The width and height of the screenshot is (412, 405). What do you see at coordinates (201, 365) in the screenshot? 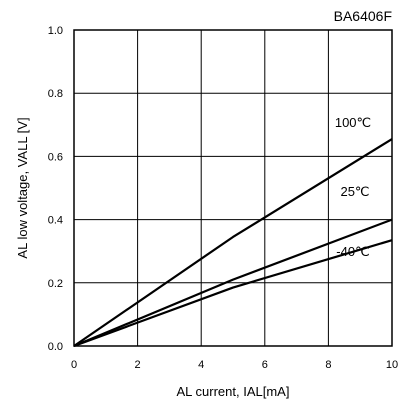
I see `x-tick-label: 4` at bounding box center [201, 365].